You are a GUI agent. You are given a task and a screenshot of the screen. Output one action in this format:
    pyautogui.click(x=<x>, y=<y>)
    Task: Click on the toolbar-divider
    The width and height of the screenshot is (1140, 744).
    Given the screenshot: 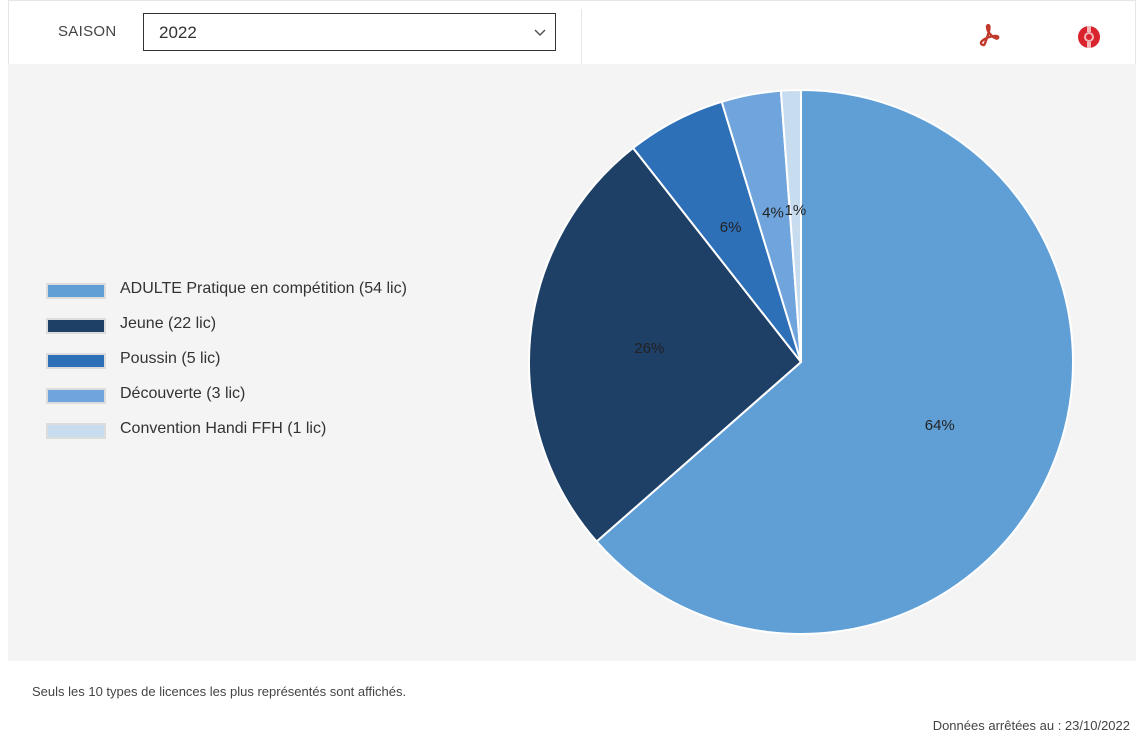 What is the action you would take?
    pyautogui.click(x=581, y=37)
    